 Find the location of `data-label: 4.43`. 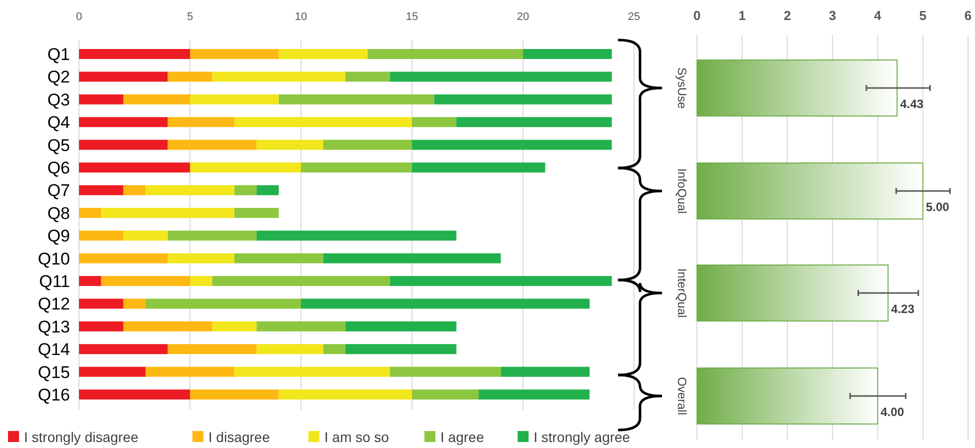

data-label: 4.43 is located at coordinates (912, 104).